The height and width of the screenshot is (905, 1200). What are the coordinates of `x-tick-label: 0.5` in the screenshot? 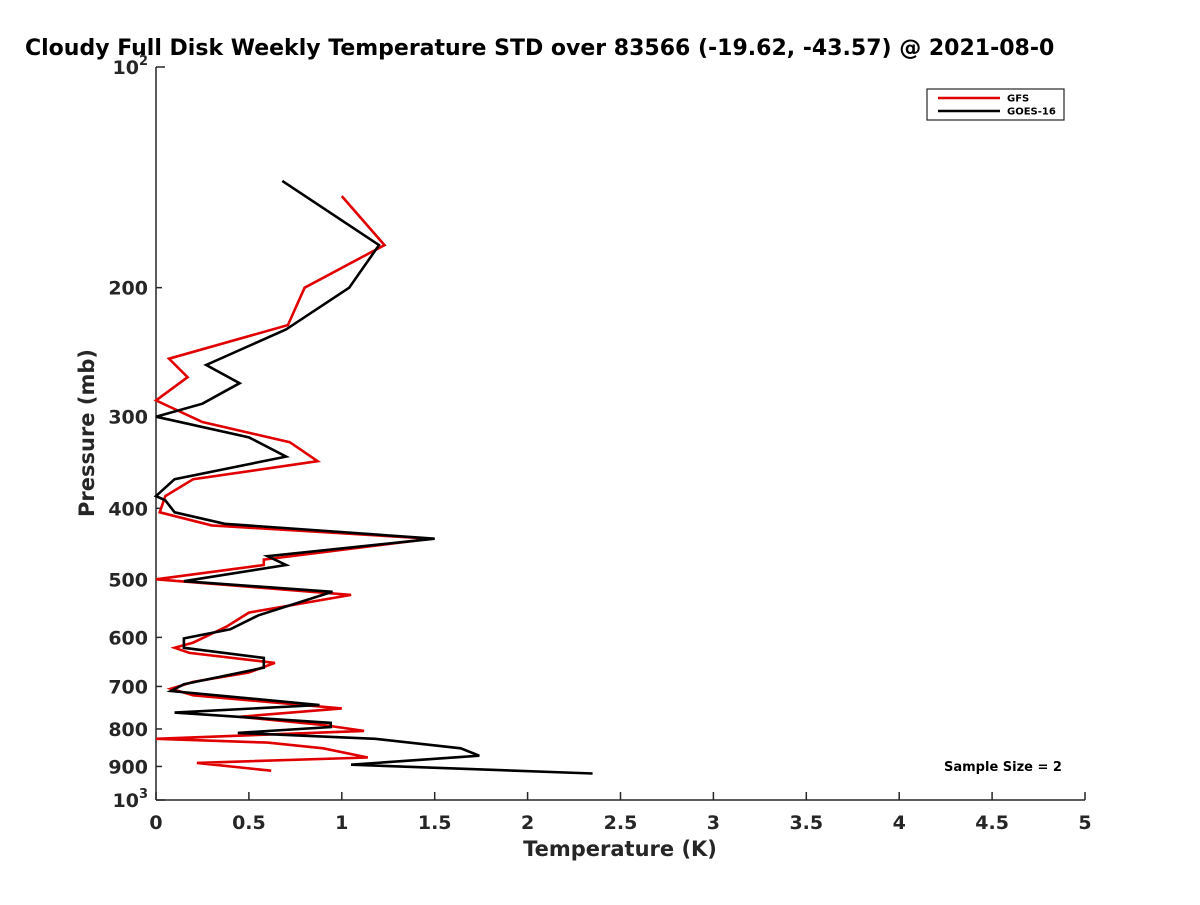 It's located at (249, 823).